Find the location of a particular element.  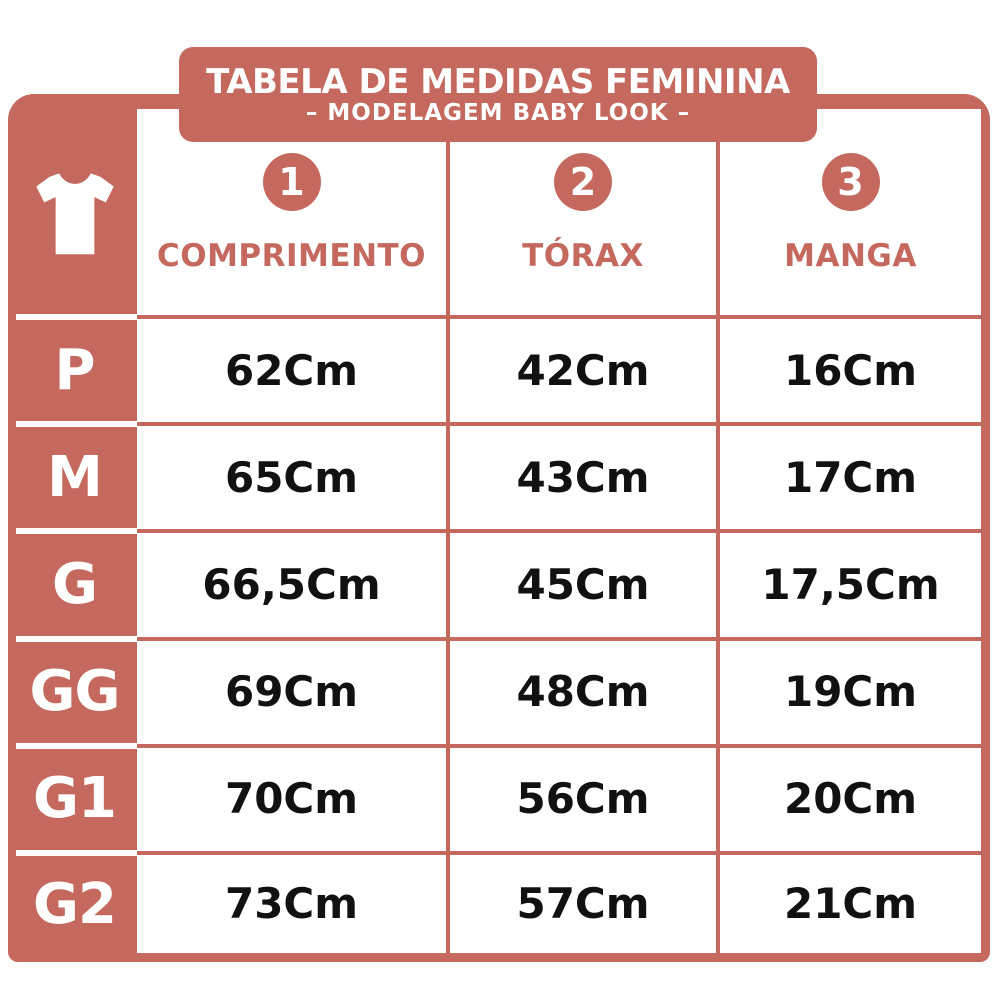

measurement-value: 17,5Cm is located at coordinates (850, 585).